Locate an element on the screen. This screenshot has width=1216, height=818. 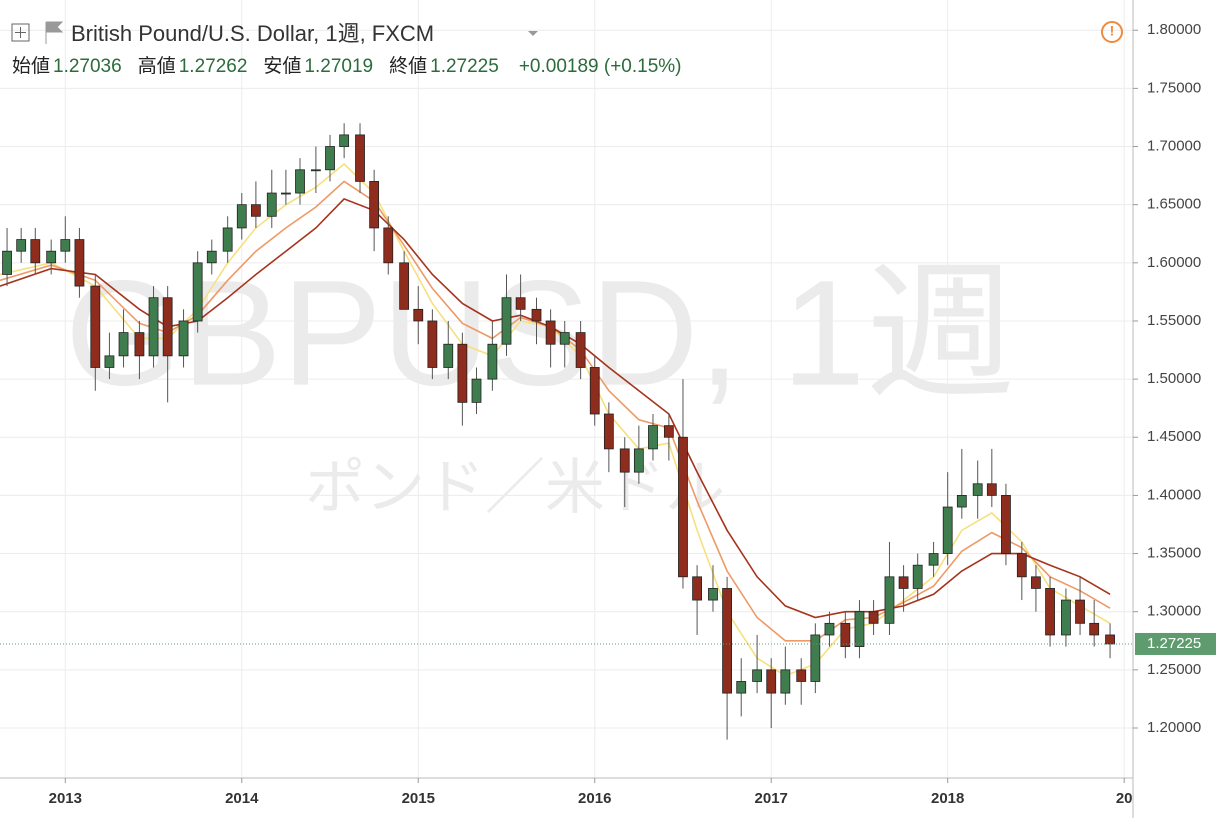
ohlc-label: 始値 is located at coordinates (31, 66).